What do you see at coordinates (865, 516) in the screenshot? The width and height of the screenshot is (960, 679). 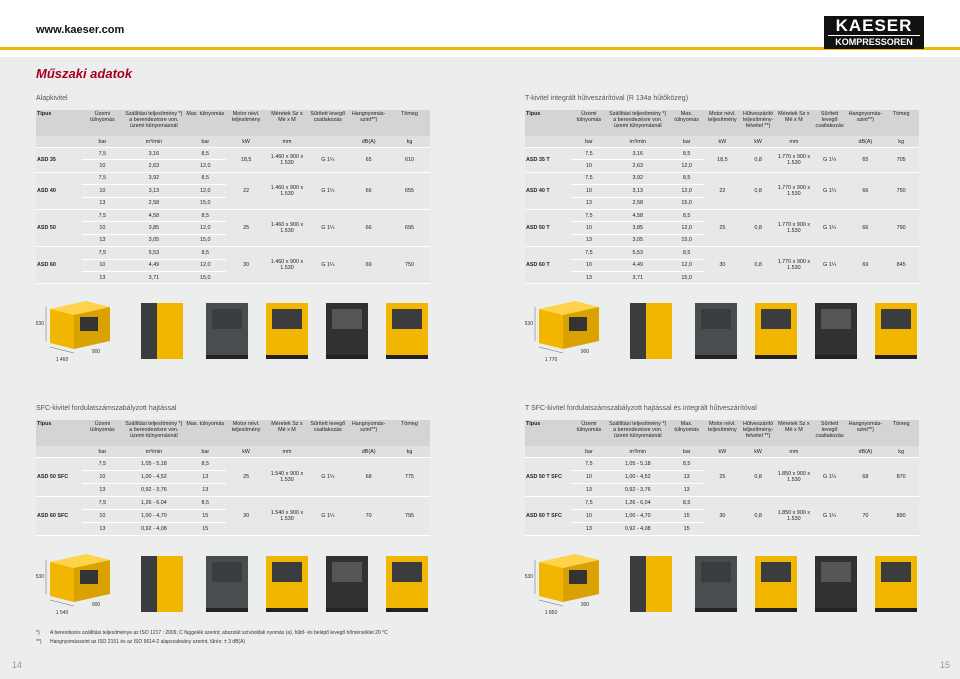 I see `spec: 70` at bounding box center [865, 516].